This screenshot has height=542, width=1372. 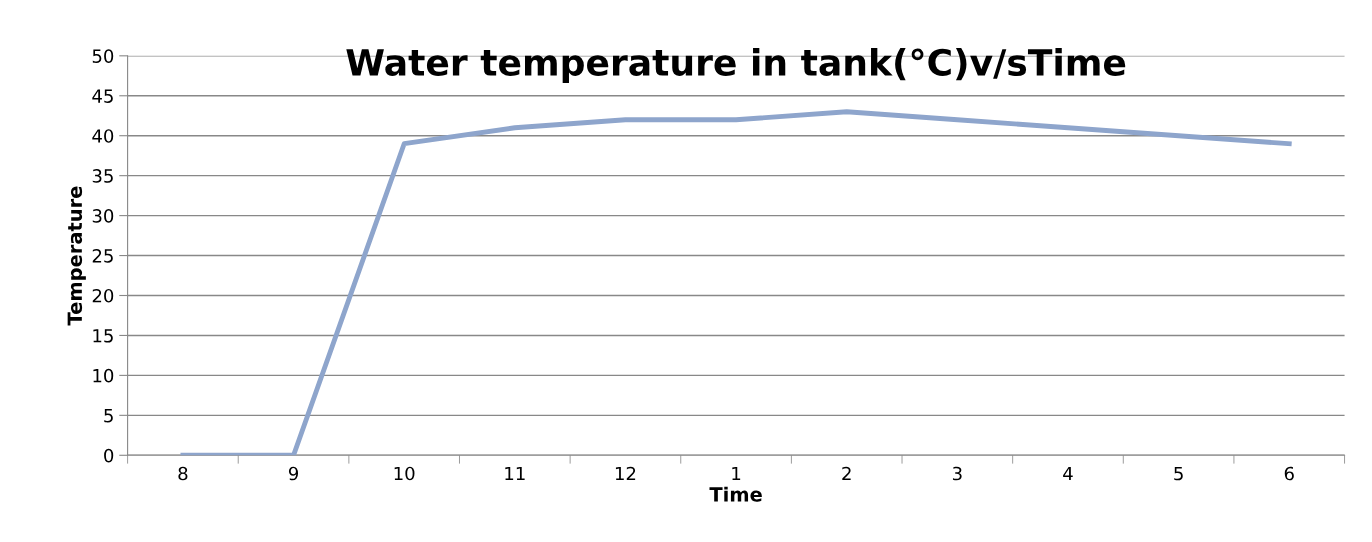 What do you see at coordinates (736, 65) in the screenshot?
I see `chart-title: Water temperature in tank(°C)v/sTime` at bounding box center [736, 65].